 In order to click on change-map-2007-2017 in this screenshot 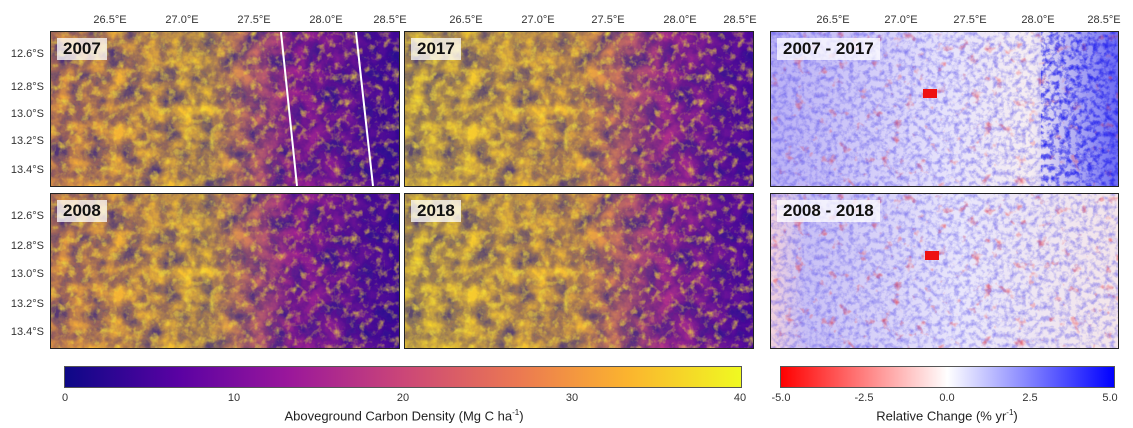, I will do `click(944, 109)`.